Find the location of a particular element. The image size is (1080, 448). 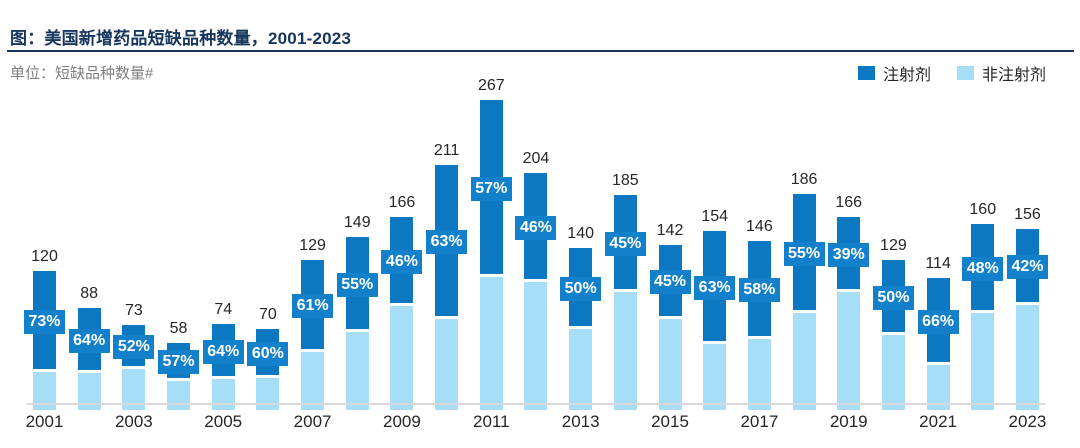

bar-group-2008 is located at coordinates (357, 323).